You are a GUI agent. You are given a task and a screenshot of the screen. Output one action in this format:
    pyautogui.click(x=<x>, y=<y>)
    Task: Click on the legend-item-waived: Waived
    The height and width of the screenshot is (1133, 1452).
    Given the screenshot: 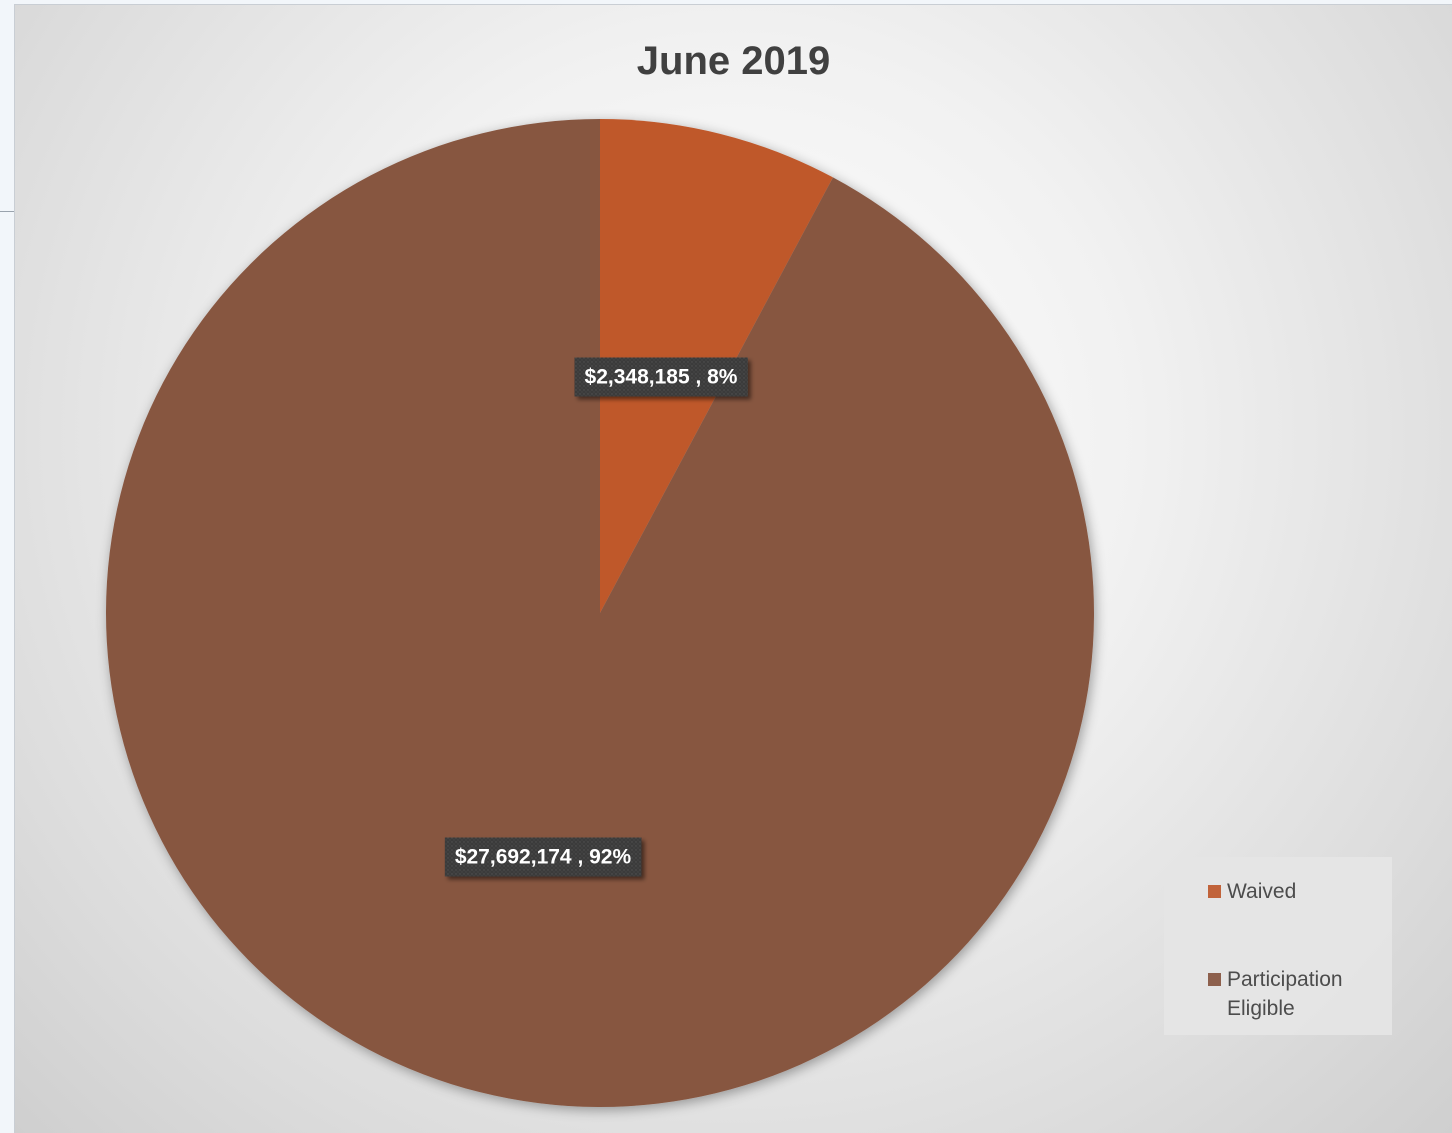 What is the action you would take?
    pyautogui.click(x=1292, y=891)
    